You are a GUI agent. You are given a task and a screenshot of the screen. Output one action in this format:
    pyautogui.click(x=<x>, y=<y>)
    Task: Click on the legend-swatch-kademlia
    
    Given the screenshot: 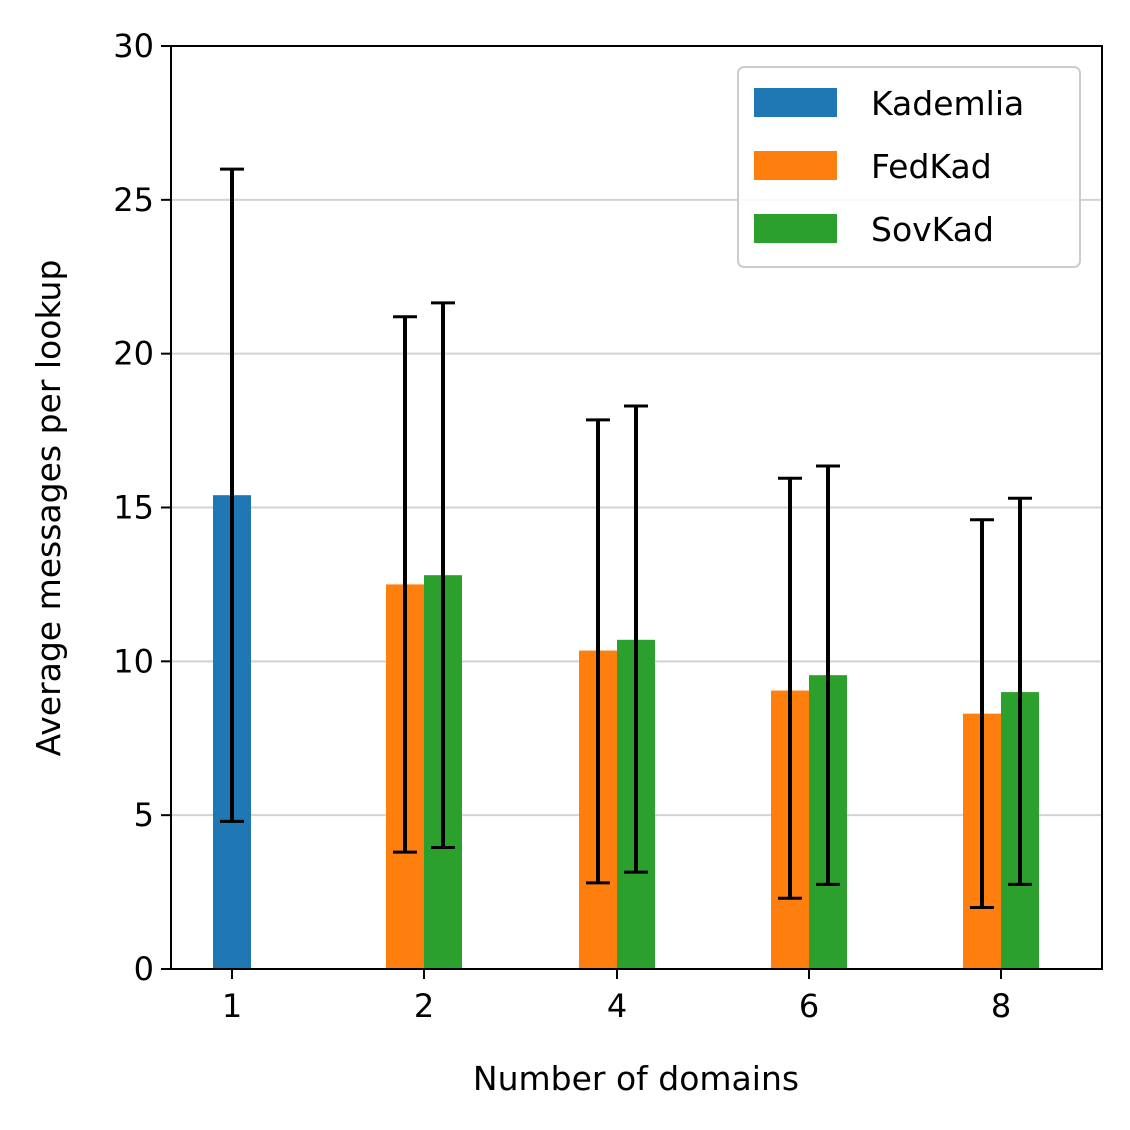 What is the action you would take?
    pyautogui.click(x=795, y=102)
    